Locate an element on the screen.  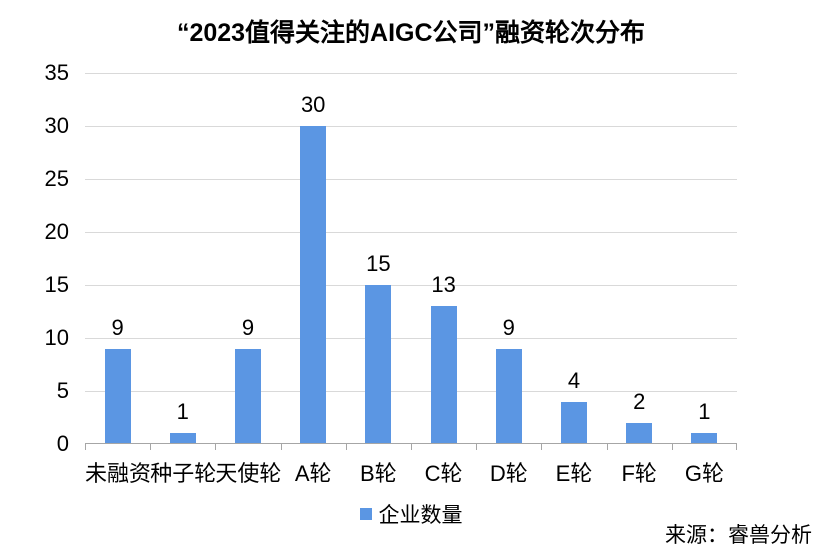
x-axis-category-label: E轮 is located at coordinates (574, 473).